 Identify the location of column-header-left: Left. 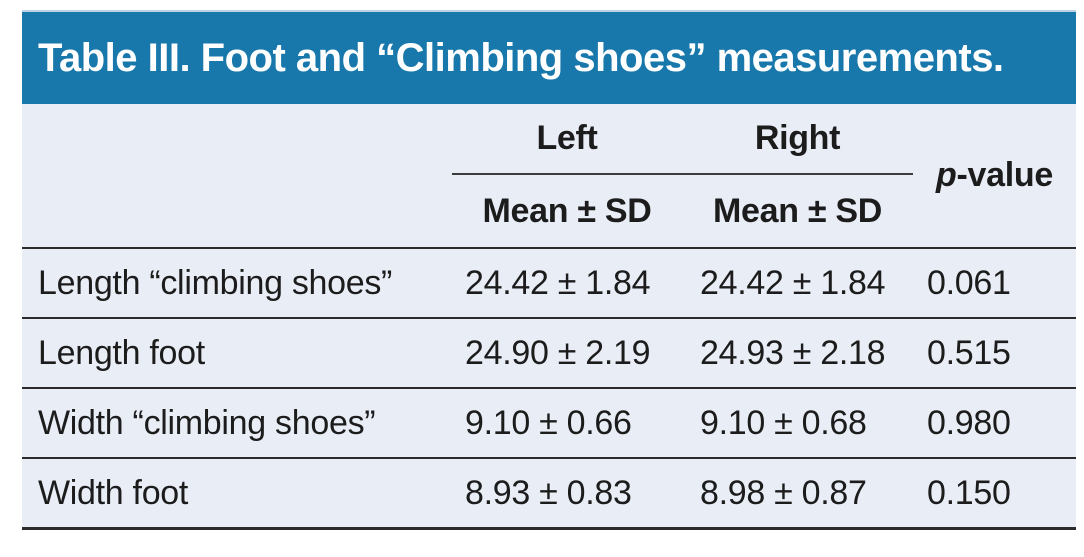
(567, 139).